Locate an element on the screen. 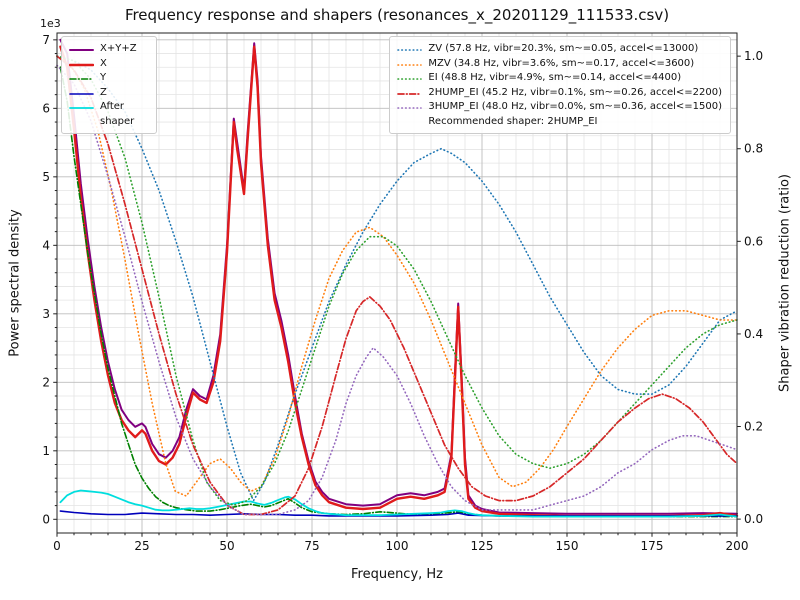 The height and width of the screenshot is (600, 800). y-left-tick-label: 0 is located at coordinates (46, 519).